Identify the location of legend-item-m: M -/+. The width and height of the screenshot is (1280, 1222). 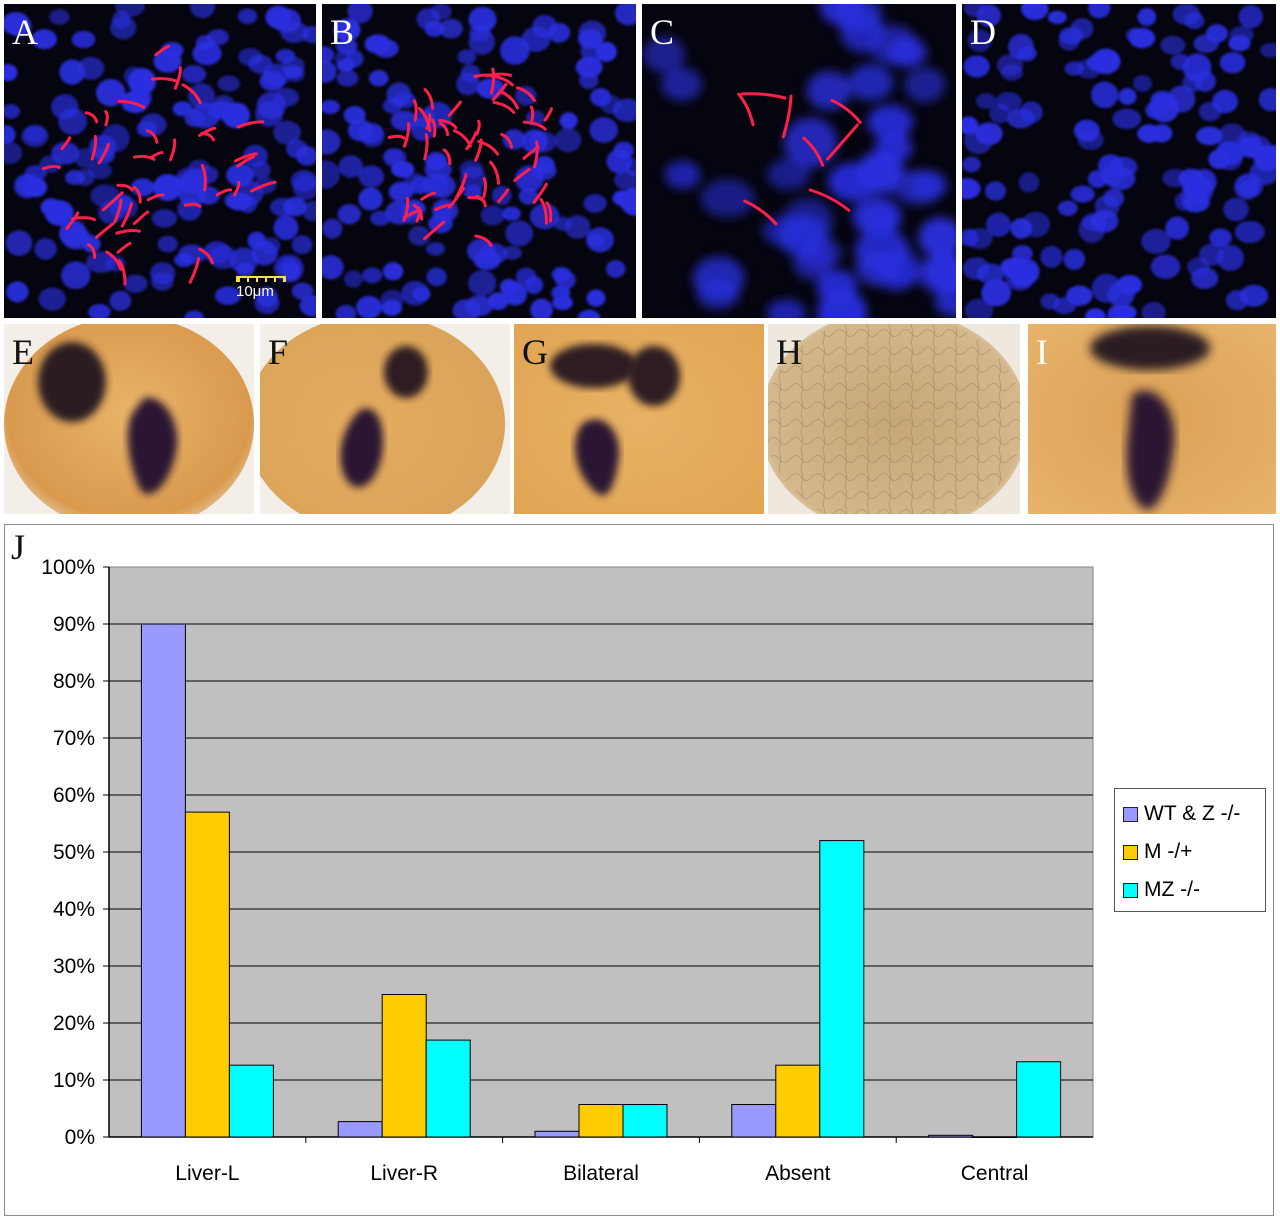
(1190, 852).